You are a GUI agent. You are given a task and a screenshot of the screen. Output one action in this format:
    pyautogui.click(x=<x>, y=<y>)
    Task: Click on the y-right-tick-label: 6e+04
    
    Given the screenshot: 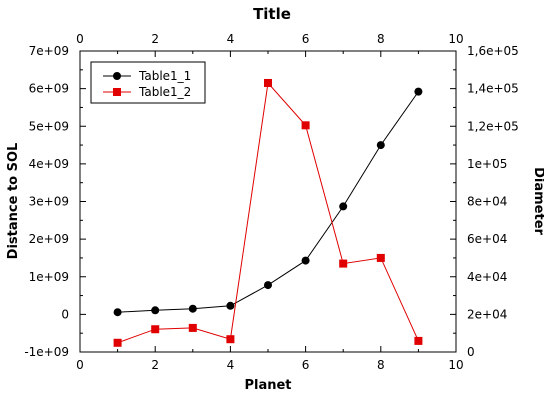 What is the action you would take?
    pyautogui.click(x=487, y=239)
    